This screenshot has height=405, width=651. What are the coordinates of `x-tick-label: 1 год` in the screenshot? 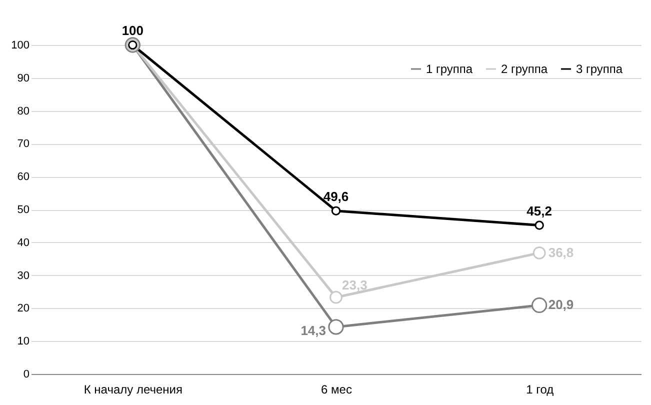 It's located at (540, 389).